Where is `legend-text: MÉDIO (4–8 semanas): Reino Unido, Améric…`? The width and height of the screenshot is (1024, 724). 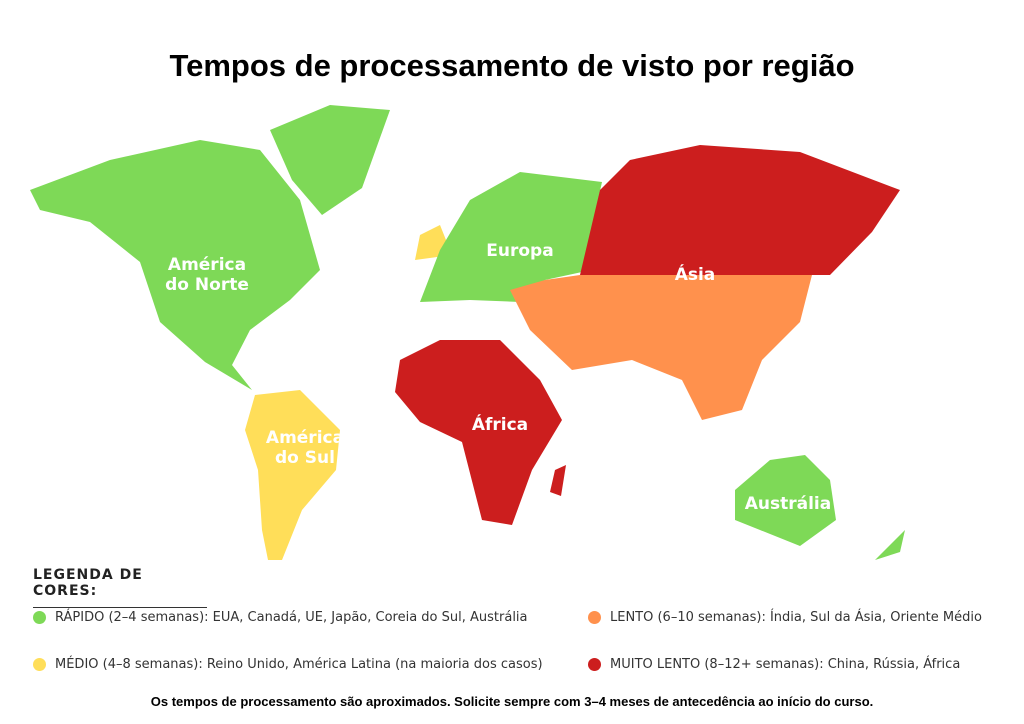 legend-text: MÉDIO (4–8 semanas): Reino Unido, Améric… is located at coordinates (299, 664).